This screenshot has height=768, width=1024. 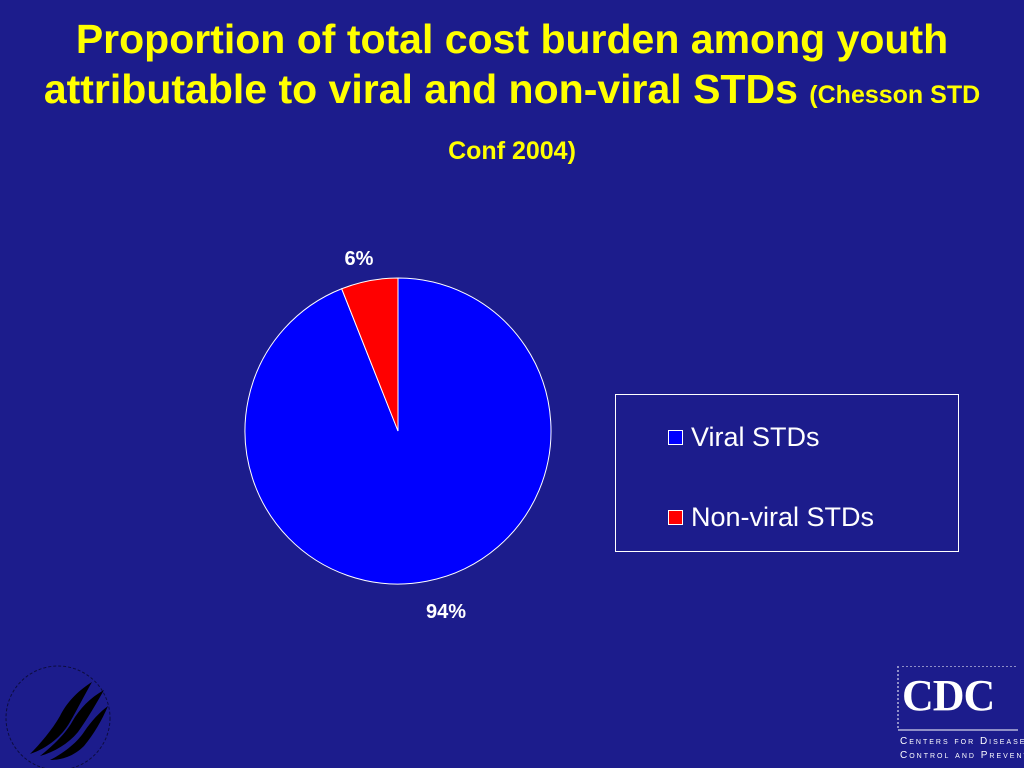 I want to click on cdc-logo-rules, so click(x=957, y=698).